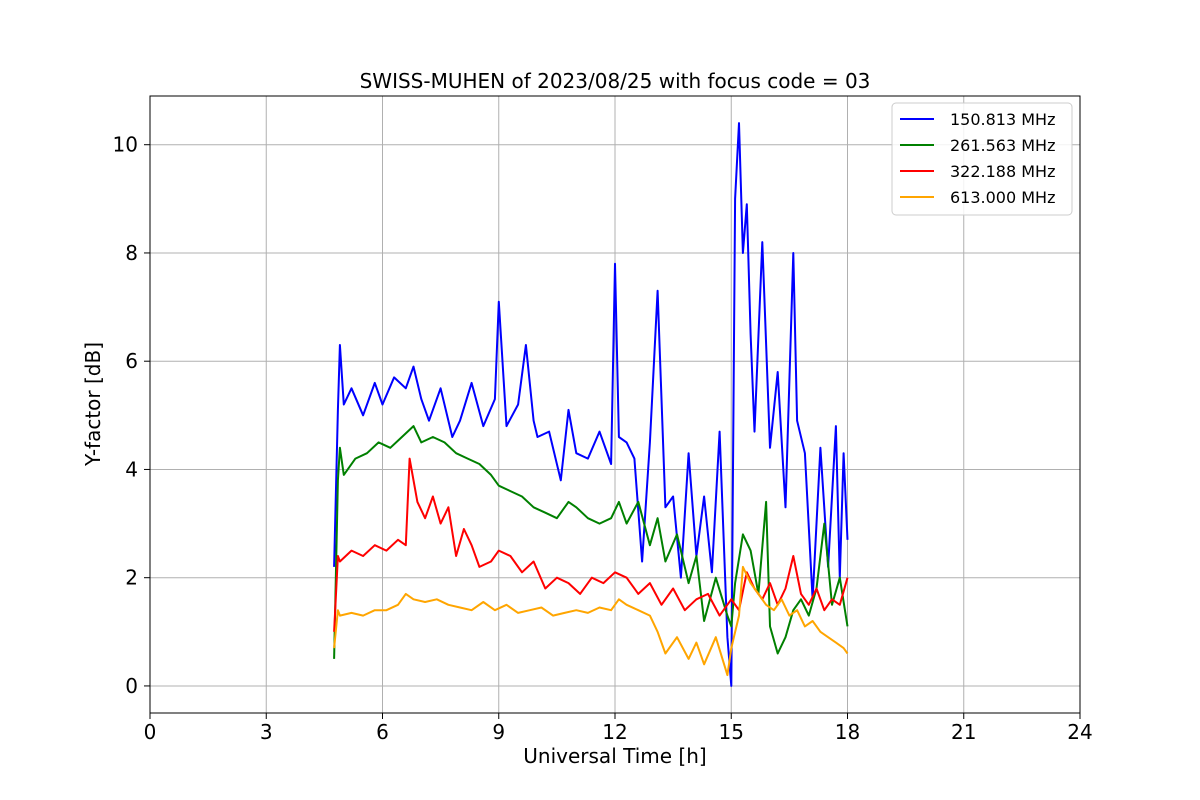  Describe the element at coordinates (125, 145) in the screenshot. I see `y-tick-label: 10` at that location.